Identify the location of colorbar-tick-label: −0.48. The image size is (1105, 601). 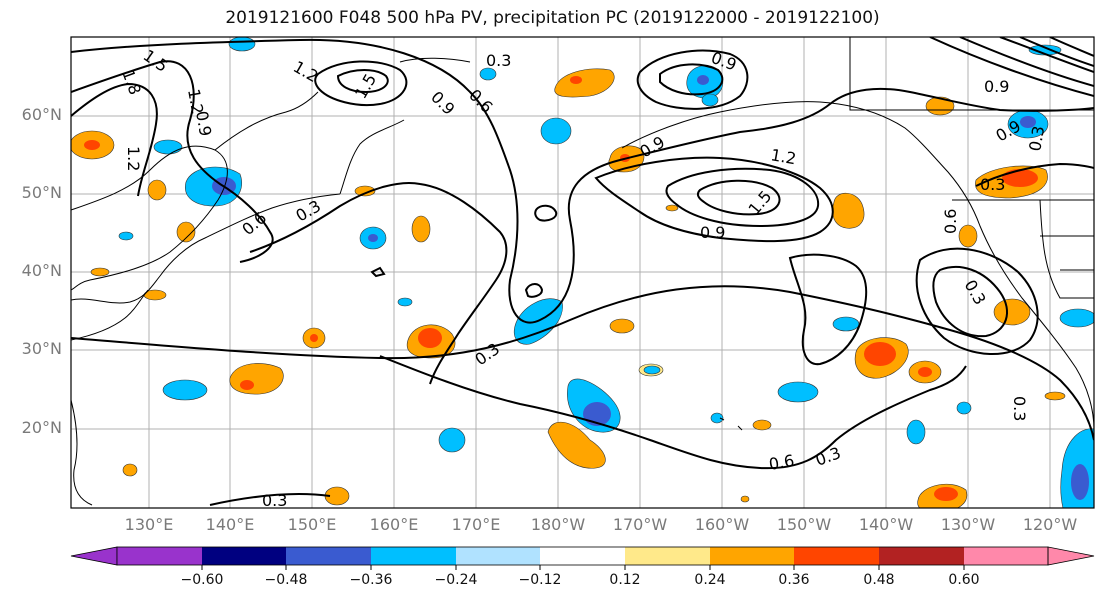
(286, 580).